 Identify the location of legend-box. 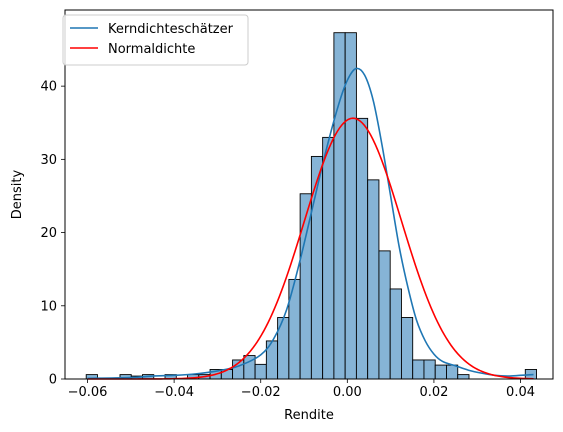
(155, 40).